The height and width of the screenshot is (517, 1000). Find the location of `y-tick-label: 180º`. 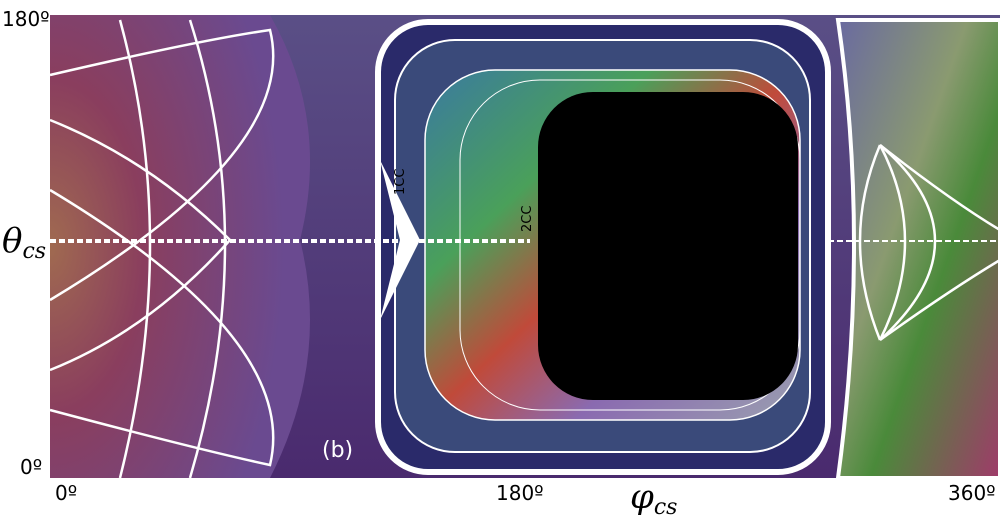

y-tick-label: 180º is located at coordinates (26, 19).